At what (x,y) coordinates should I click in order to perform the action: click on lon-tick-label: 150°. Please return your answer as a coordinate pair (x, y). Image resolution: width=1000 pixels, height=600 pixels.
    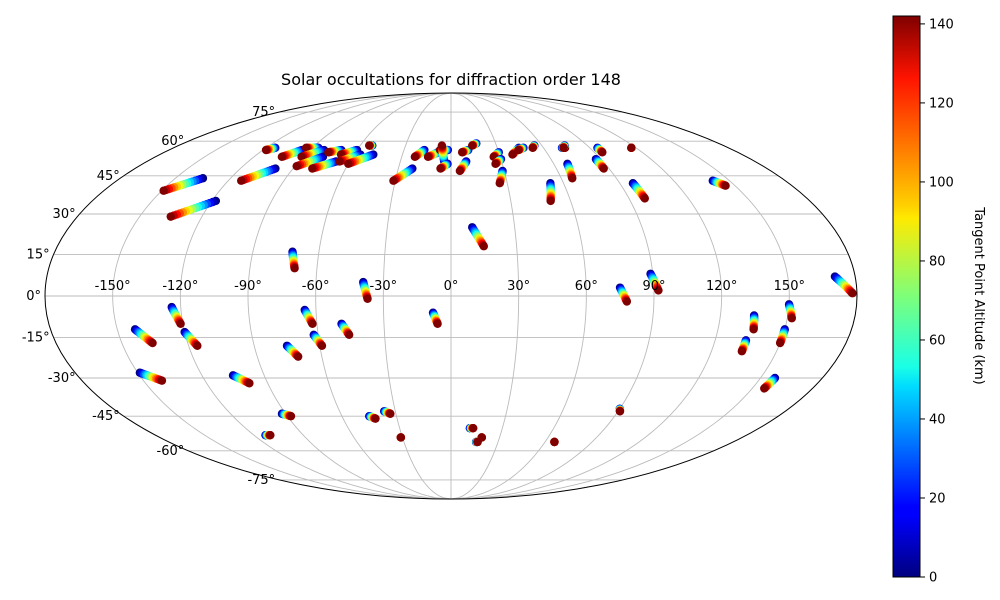
    Looking at the image, I should click on (789, 286).